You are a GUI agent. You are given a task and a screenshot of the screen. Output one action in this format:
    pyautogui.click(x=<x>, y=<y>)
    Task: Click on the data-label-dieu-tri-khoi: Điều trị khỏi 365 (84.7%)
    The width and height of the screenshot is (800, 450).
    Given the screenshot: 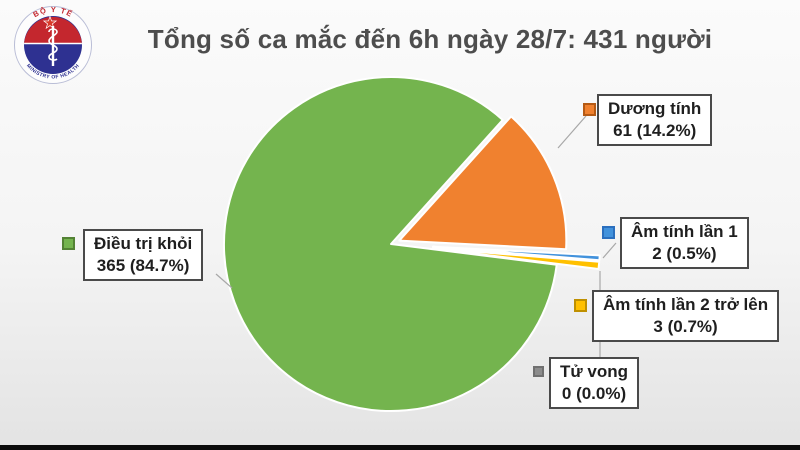 What is the action you would take?
    pyautogui.click(x=143, y=255)
    